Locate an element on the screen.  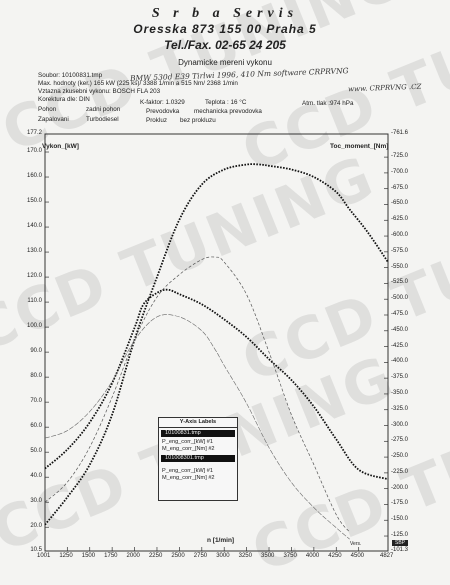
info-prevodovka-value: mechanicka prevodovka is located at coordinates (228, 111).